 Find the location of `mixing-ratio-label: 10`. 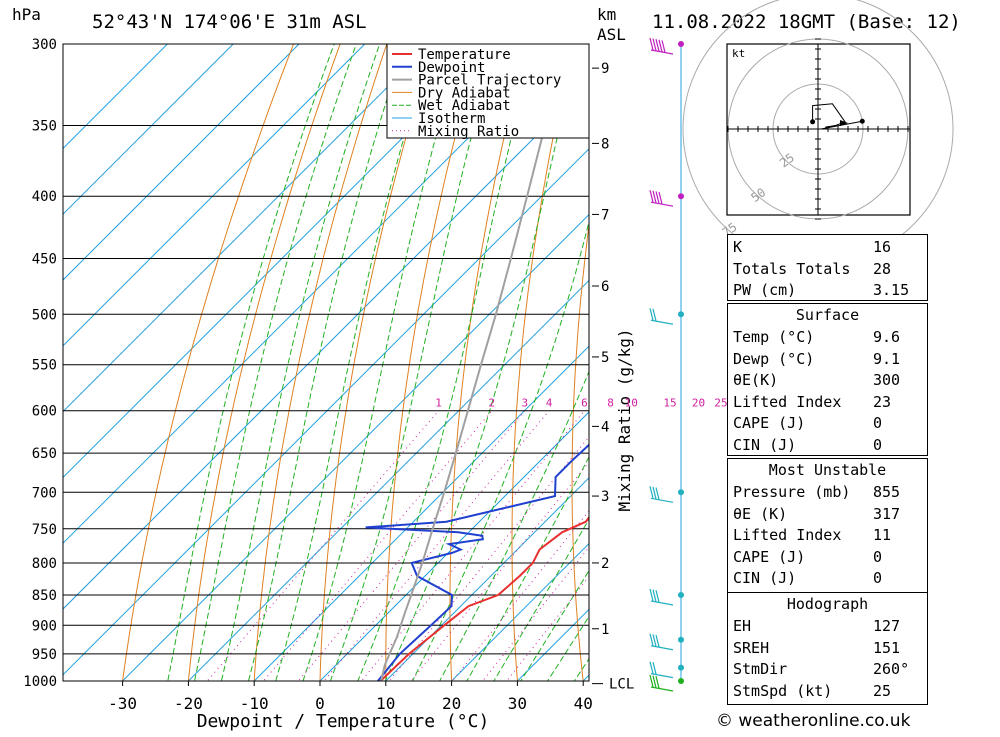

mixing-ratio-label: 10 is located at coordinates (631, 403).